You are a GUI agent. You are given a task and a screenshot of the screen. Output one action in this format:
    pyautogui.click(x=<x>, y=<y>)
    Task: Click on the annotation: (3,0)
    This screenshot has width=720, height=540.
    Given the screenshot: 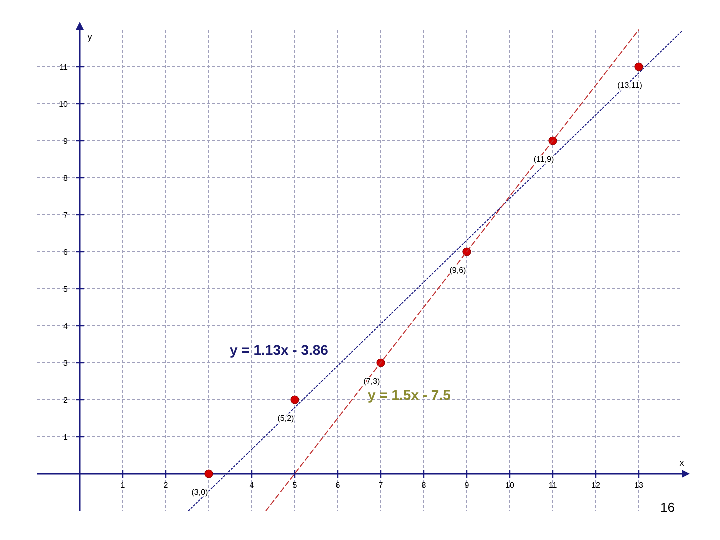 What is the action you would take?
    pyautogui.click(x=200, y=492)
    